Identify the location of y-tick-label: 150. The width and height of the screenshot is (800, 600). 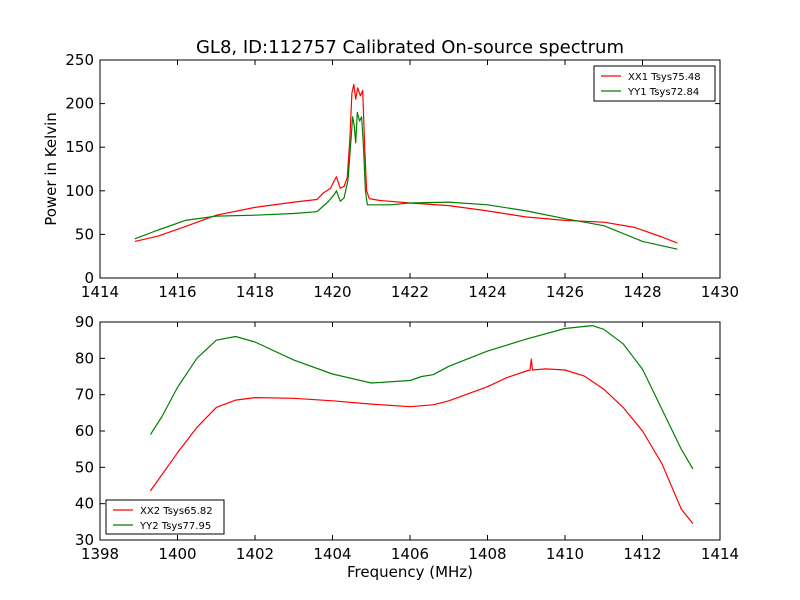
(79, 147).